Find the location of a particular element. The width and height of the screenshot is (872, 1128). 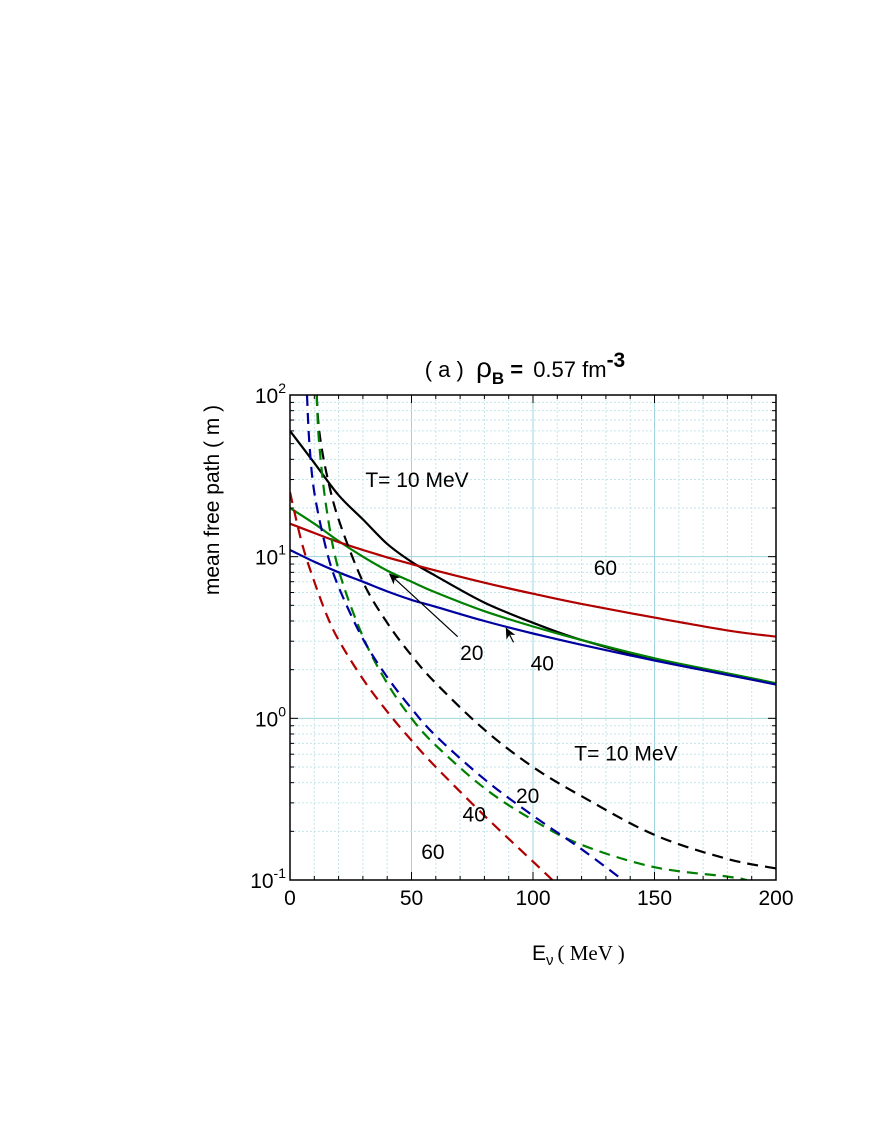

series-line-T60-dashed is located at coordinates (422, 686).